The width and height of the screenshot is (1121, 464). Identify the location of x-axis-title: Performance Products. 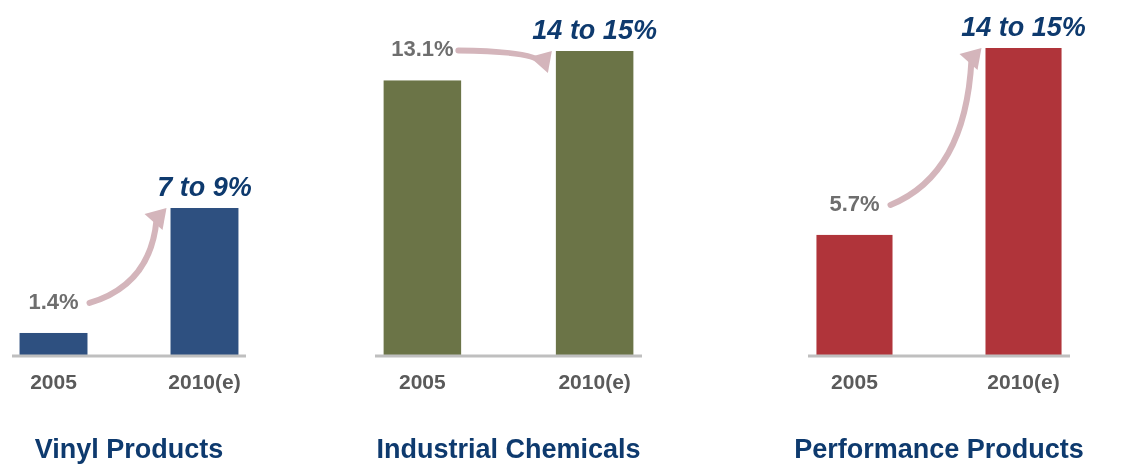
(939, 449).